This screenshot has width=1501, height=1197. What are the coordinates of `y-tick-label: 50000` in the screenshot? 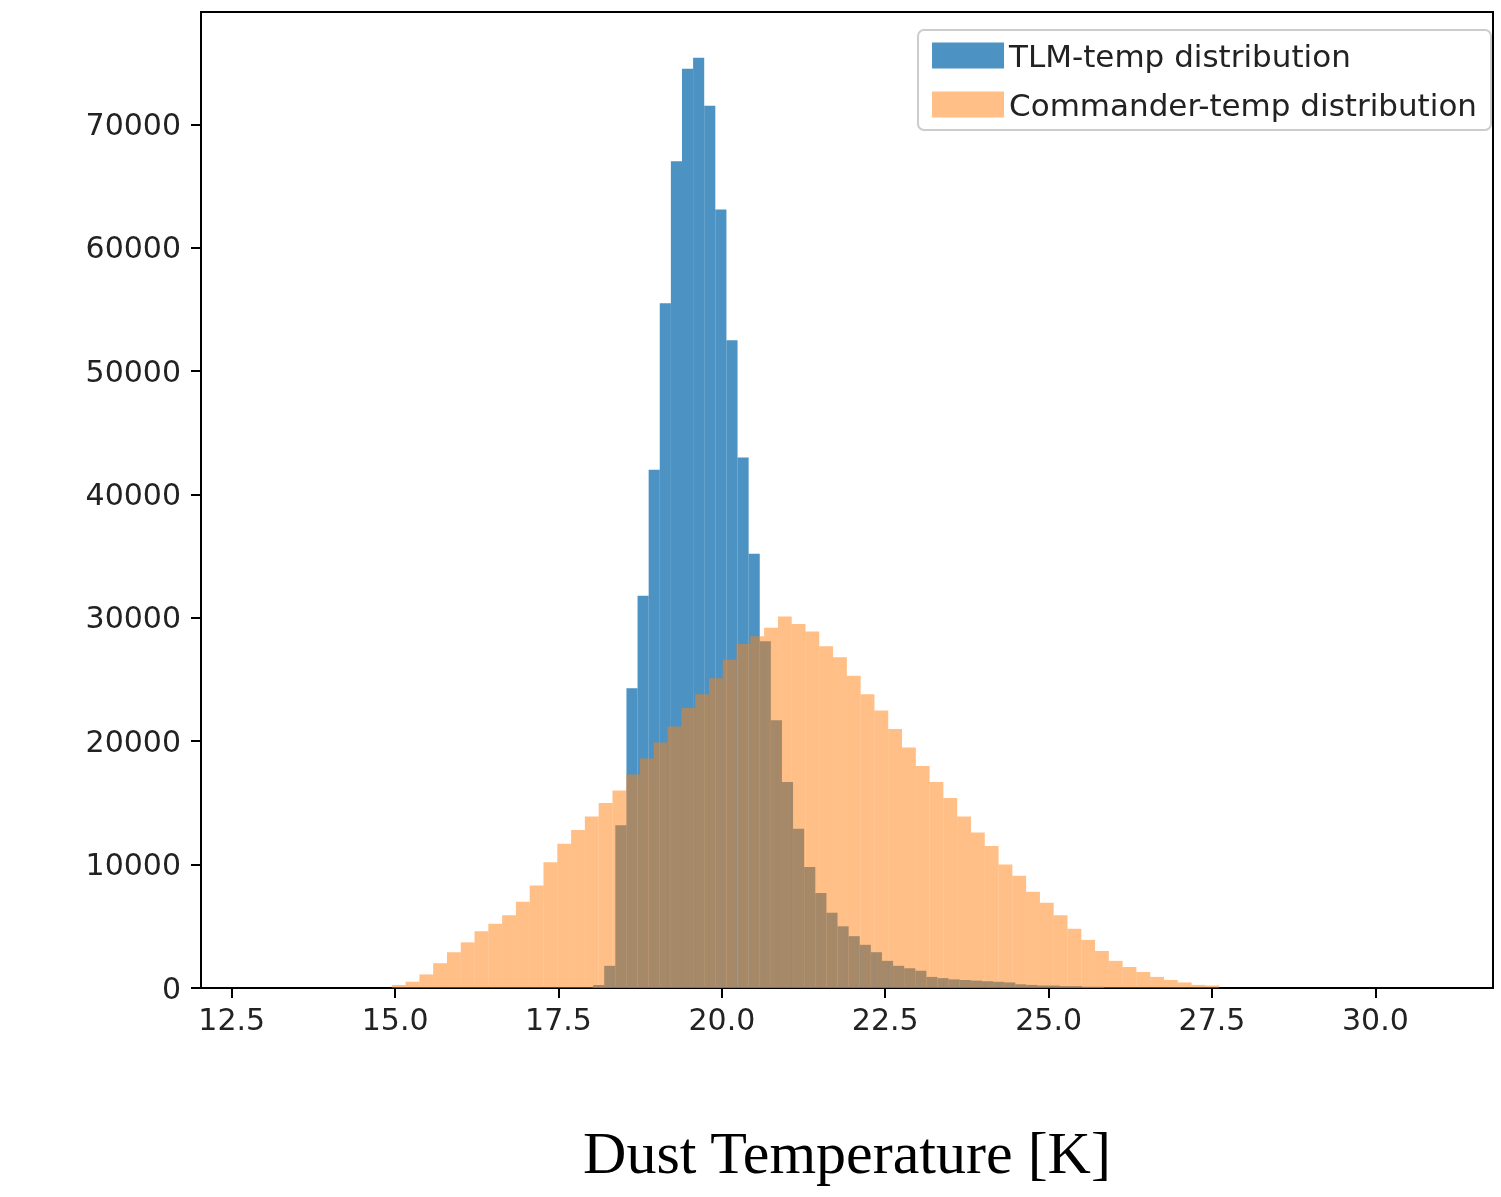 It's located at (133, 371).